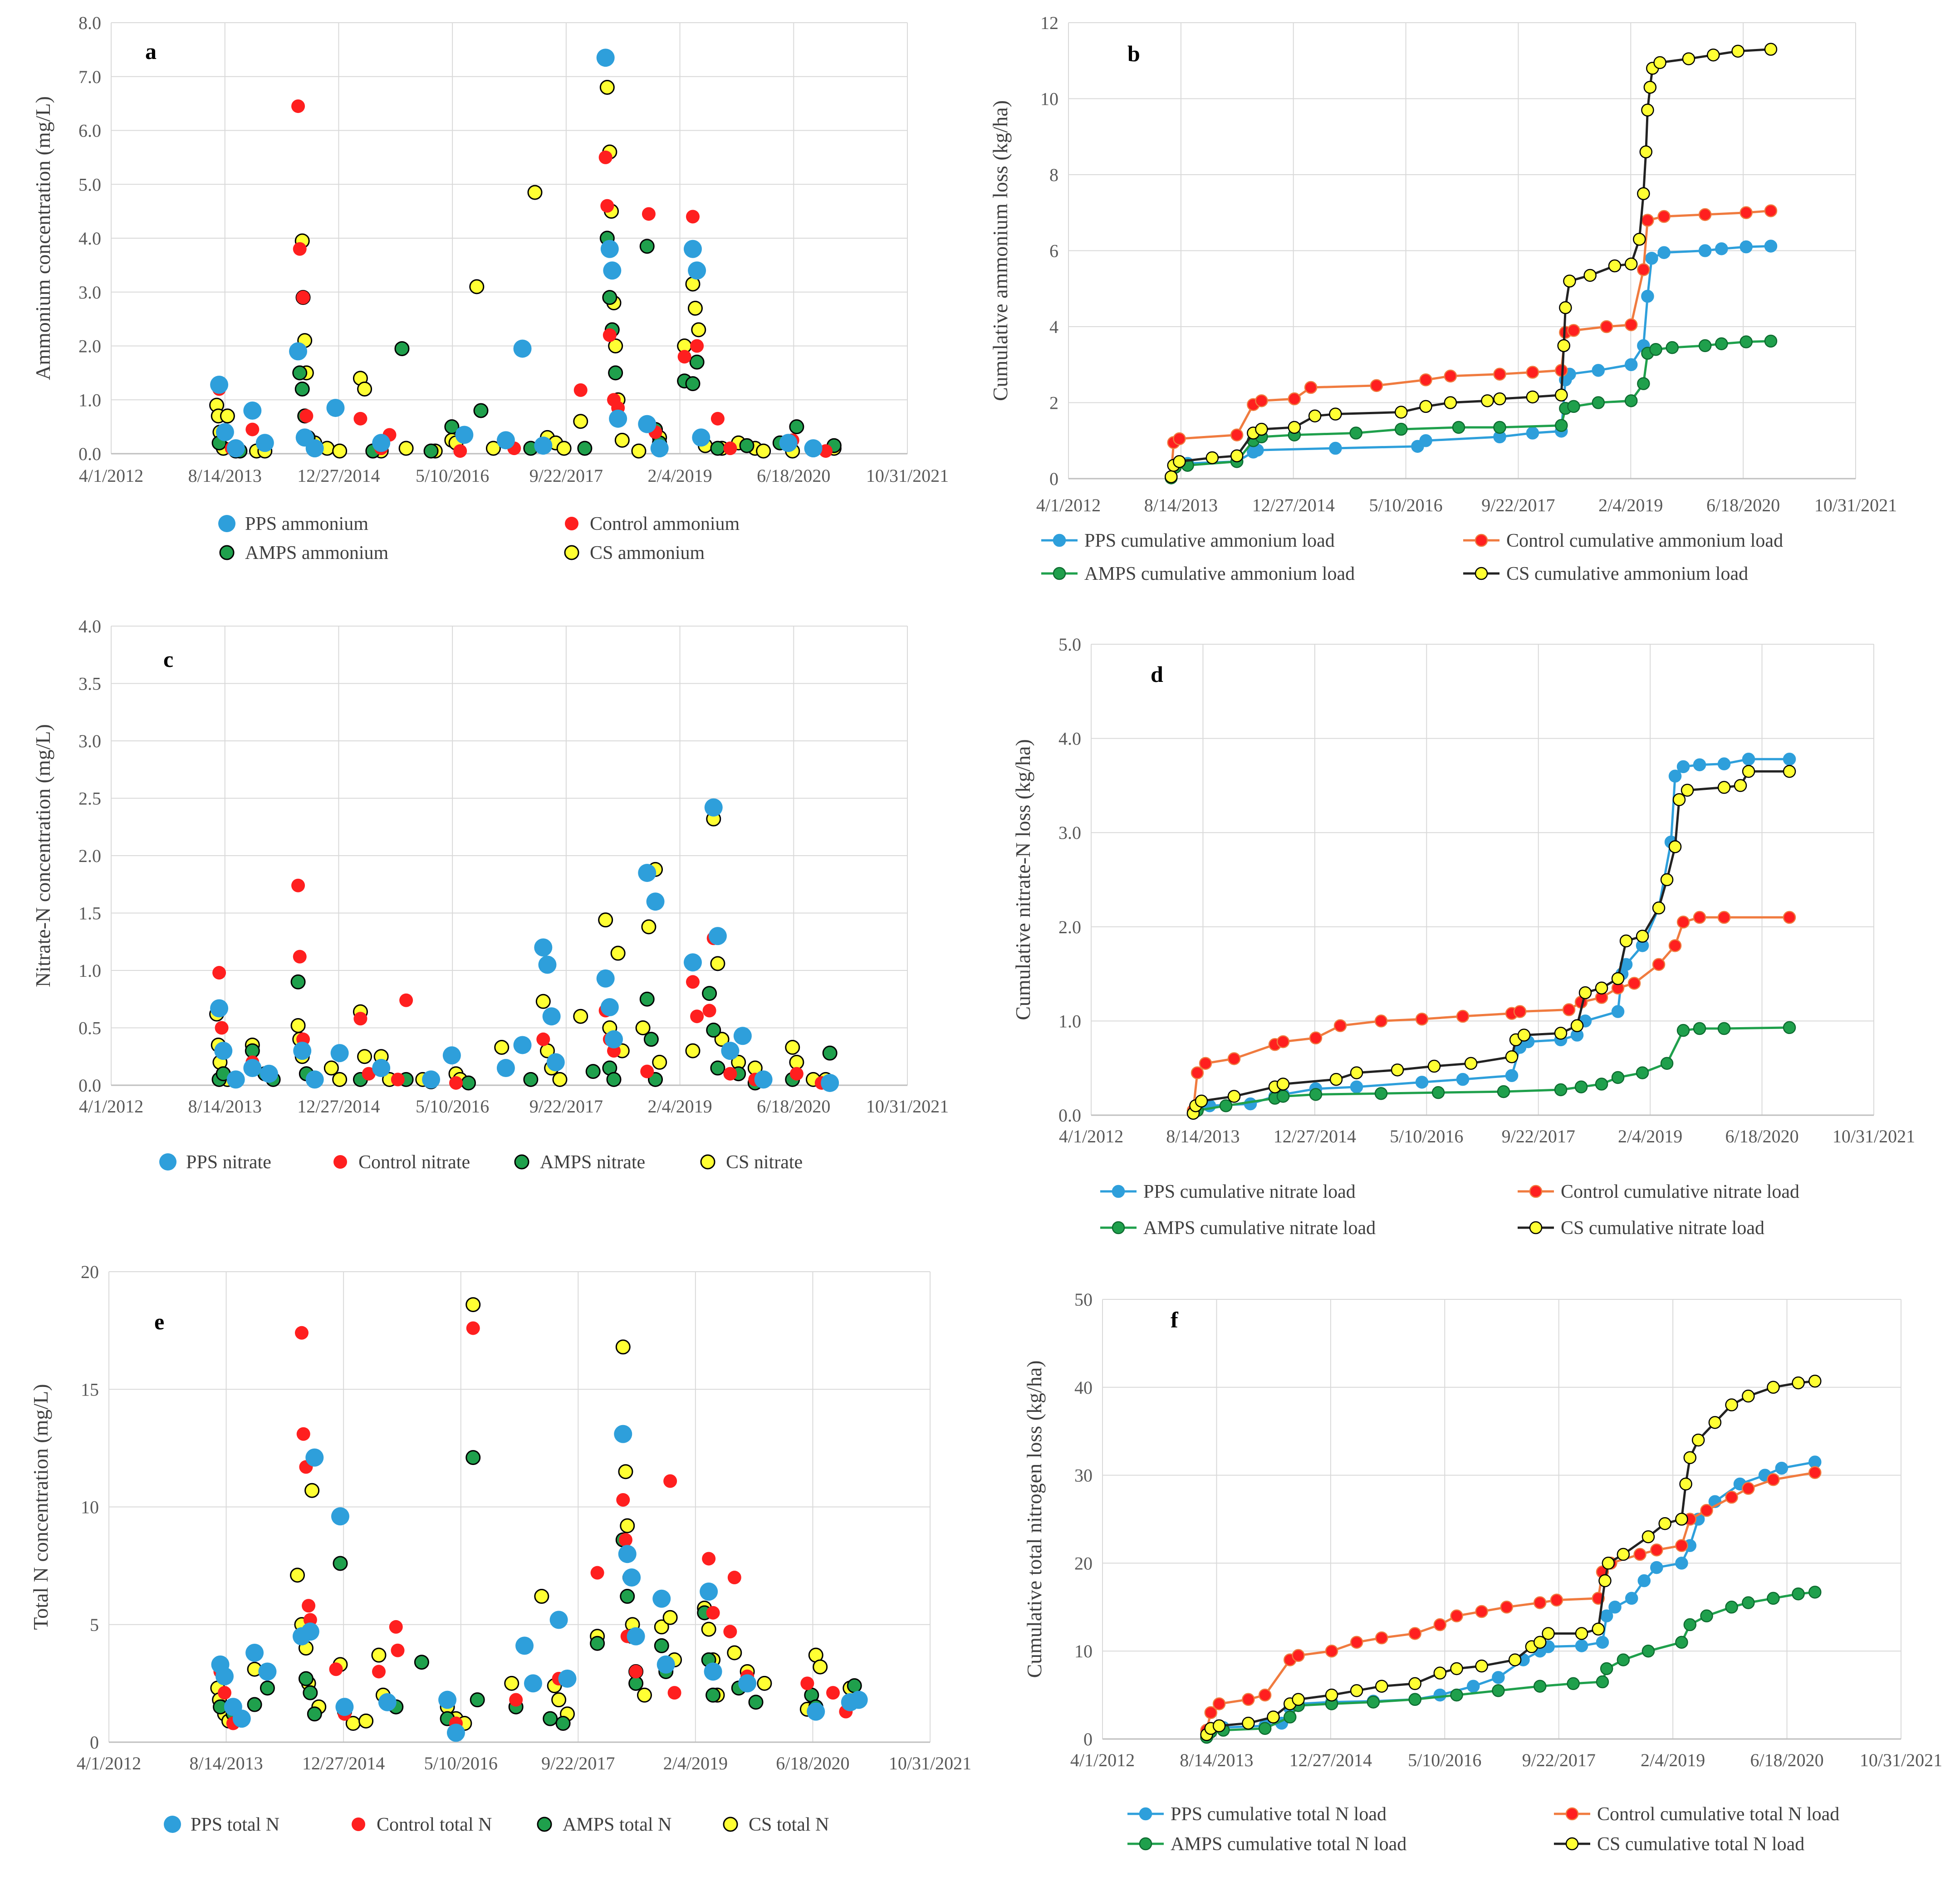 The height and width of the screenshot is (1881, 1960). Describe the element at coordinates (1034, 1519) in the screenshot. I see `y-axis-title: Cumulative total nitrogen loss (kg/ha)` at that location.